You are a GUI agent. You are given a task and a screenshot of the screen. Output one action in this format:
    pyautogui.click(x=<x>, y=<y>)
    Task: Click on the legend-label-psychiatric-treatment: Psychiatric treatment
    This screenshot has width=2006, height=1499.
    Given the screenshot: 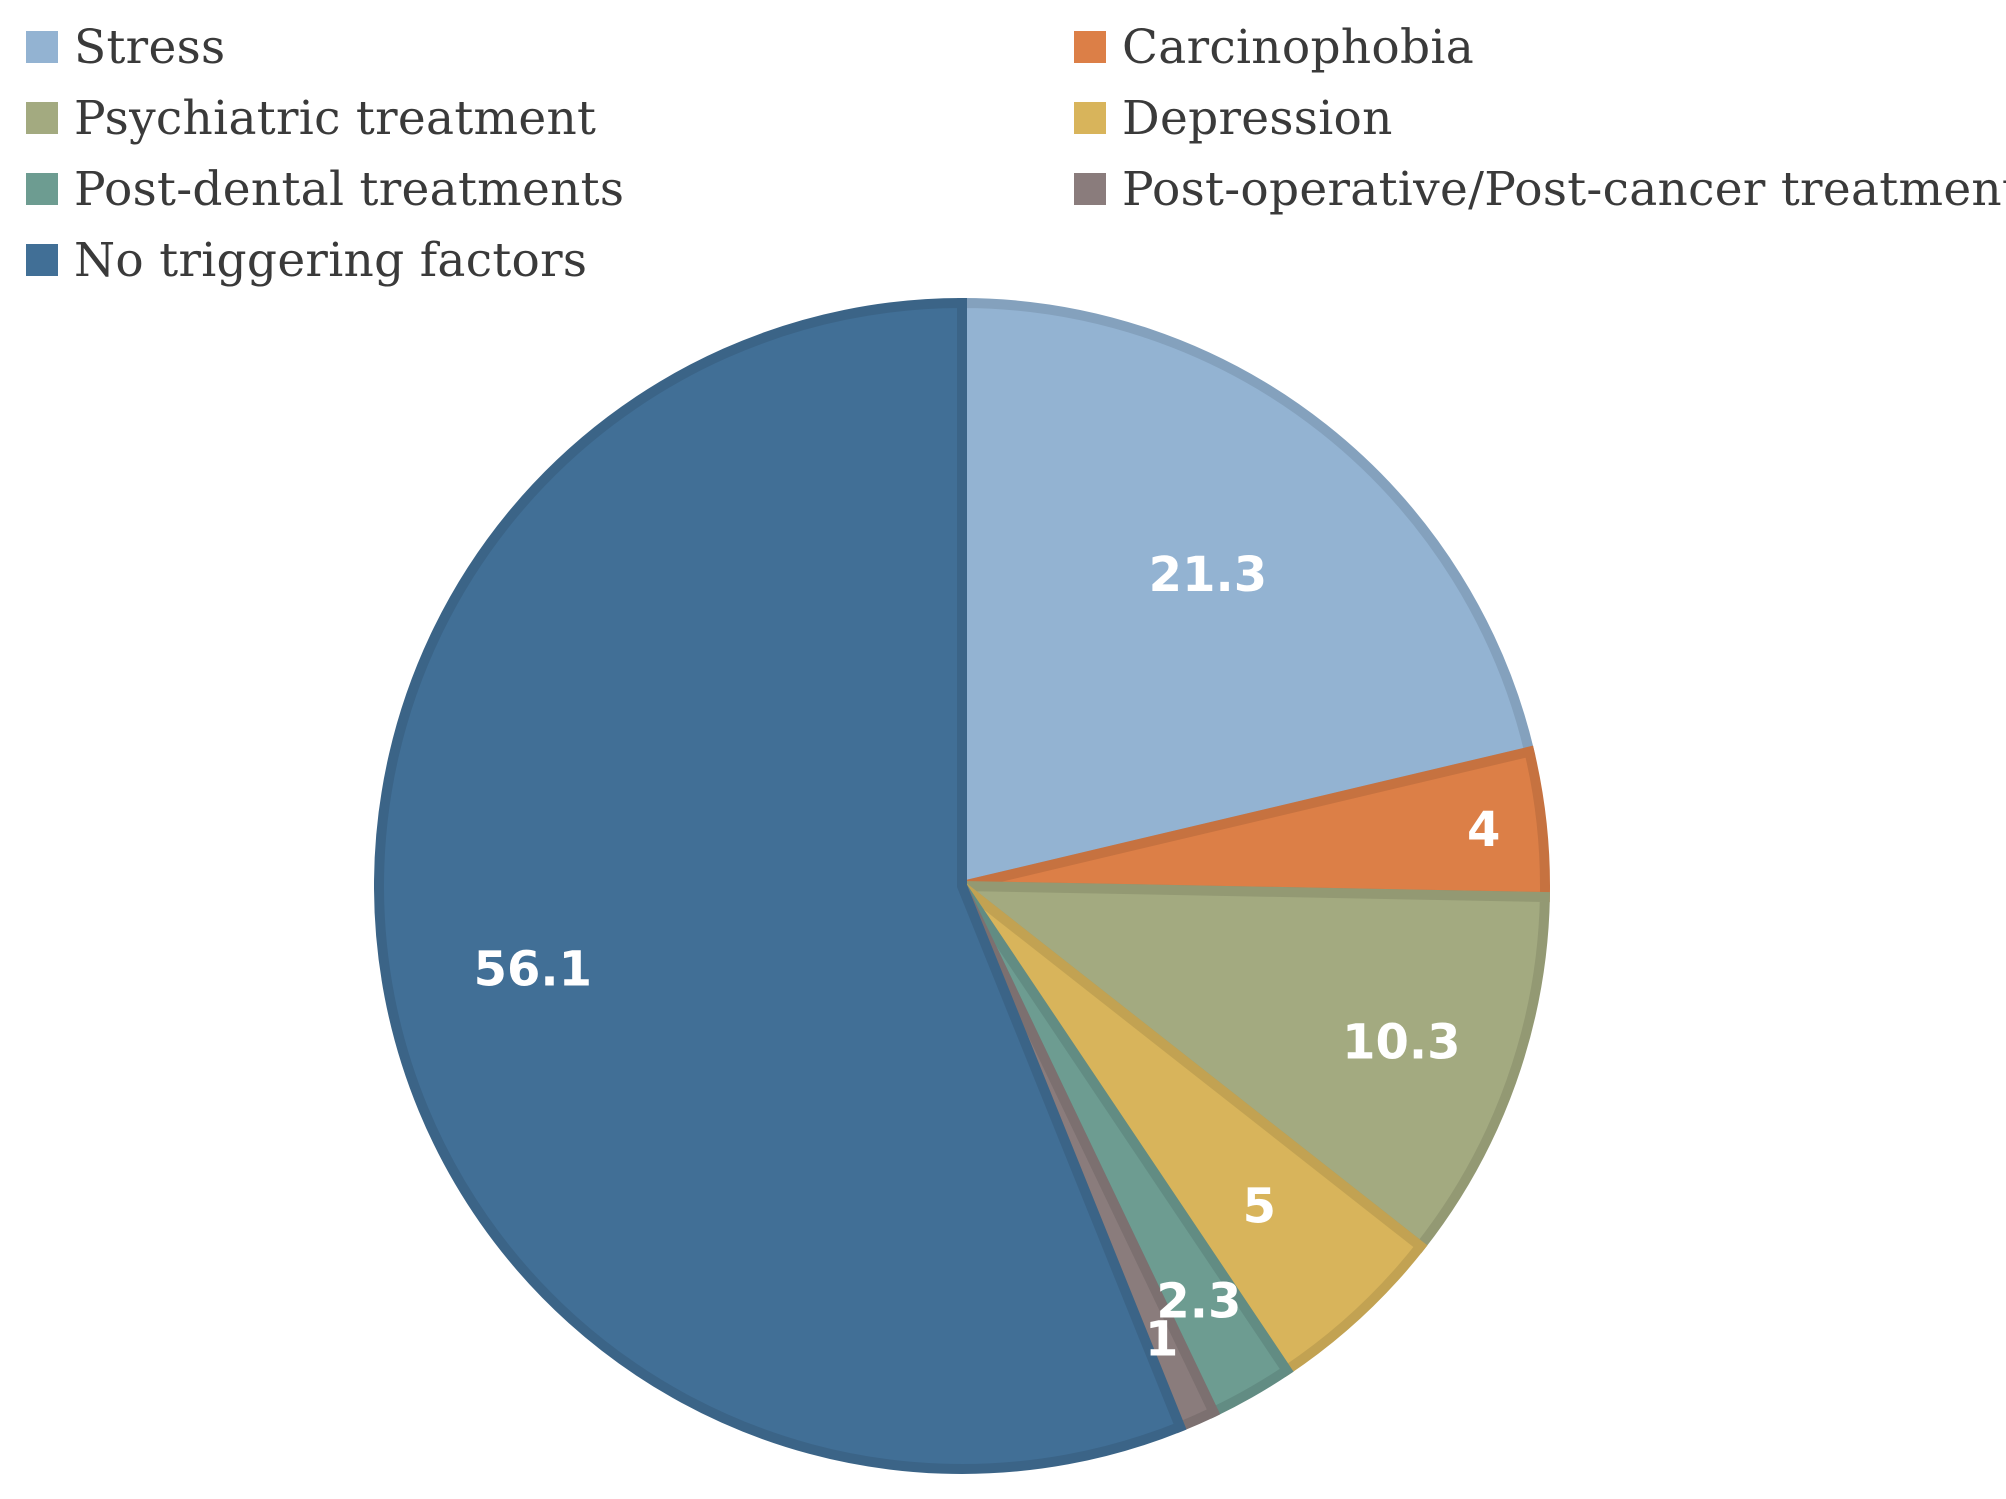 What is the action you would take?
    pyautogui.click(x=335, y=118)
    